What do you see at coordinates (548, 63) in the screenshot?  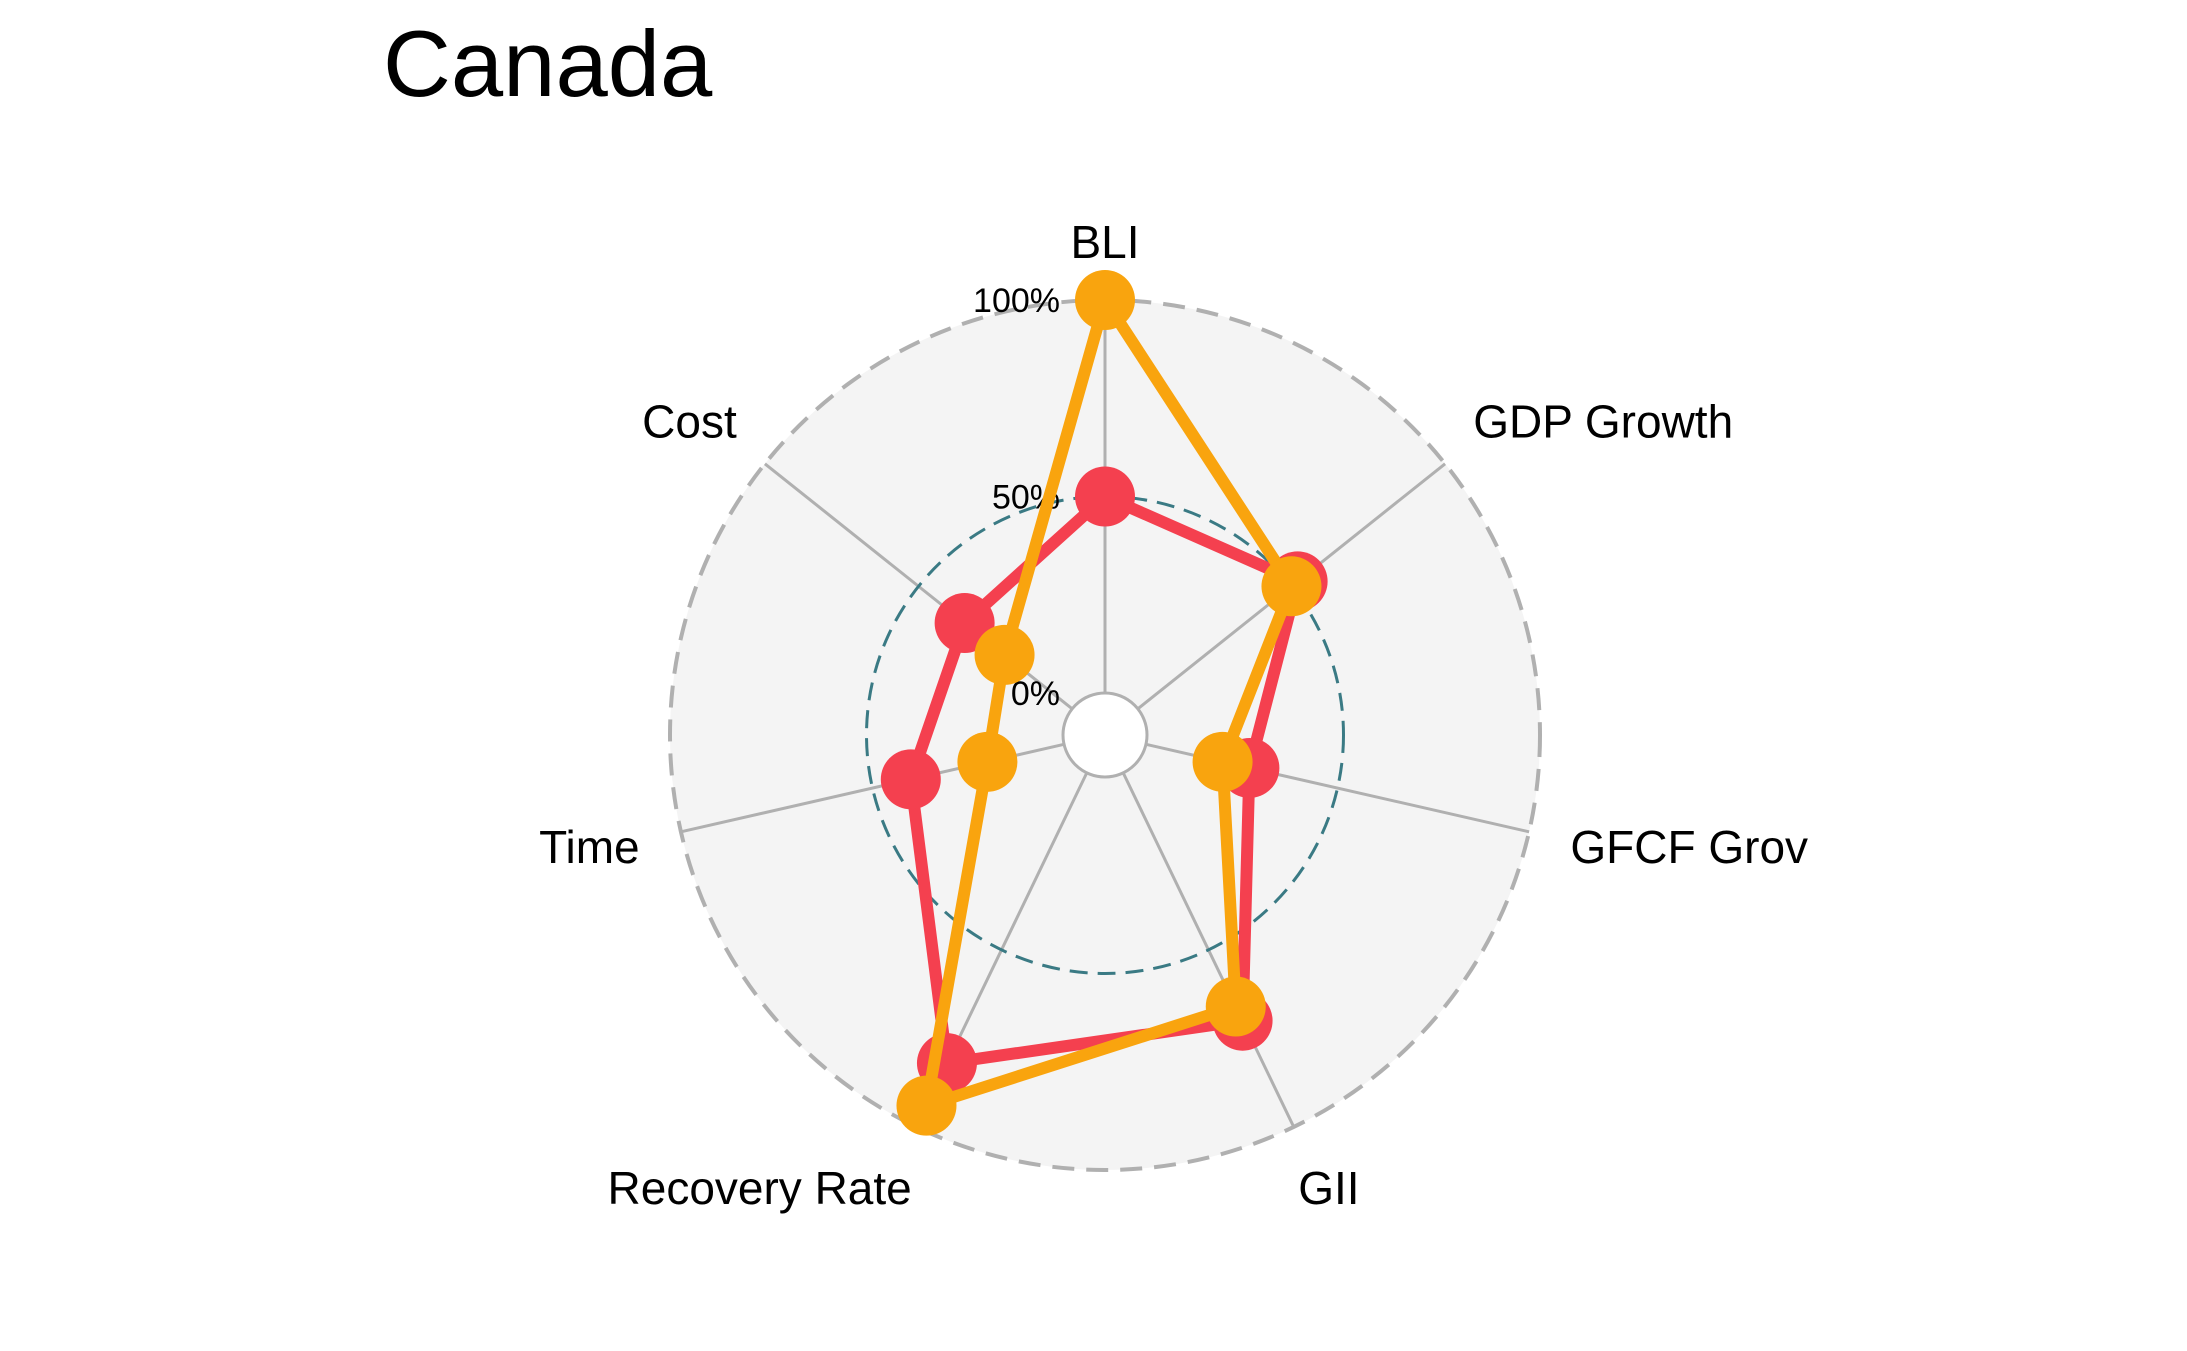 I see `chart-title: Canada` at bounding box center [548, 63].